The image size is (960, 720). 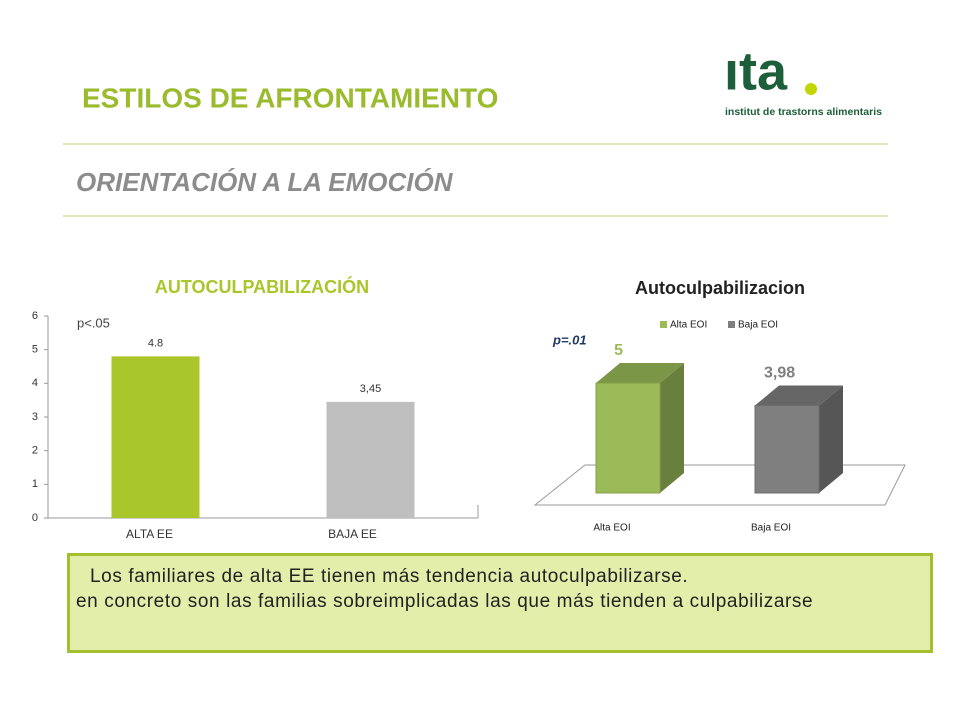 What do you see at coordinates (35, 484) in the screenshot?
I see `y-tick-label: 1` at bounding box center [35, 484].